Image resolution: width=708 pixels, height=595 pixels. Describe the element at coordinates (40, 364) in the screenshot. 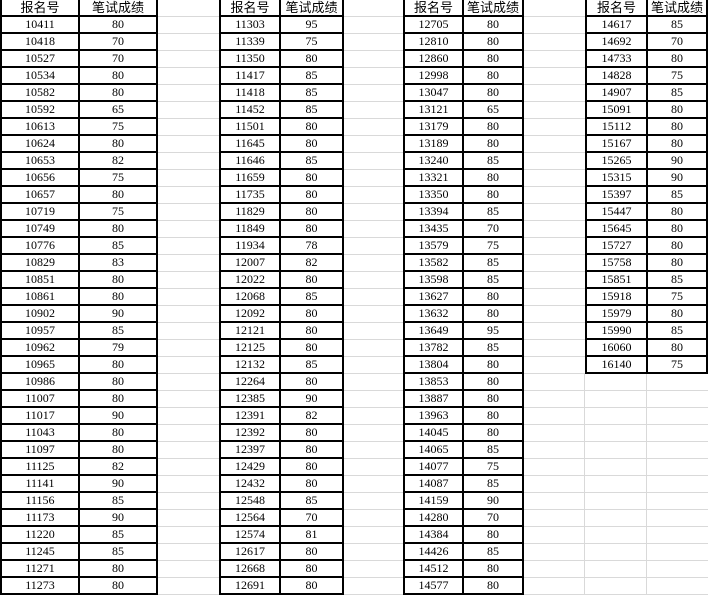

I see `id-cell: 10965` at that location.